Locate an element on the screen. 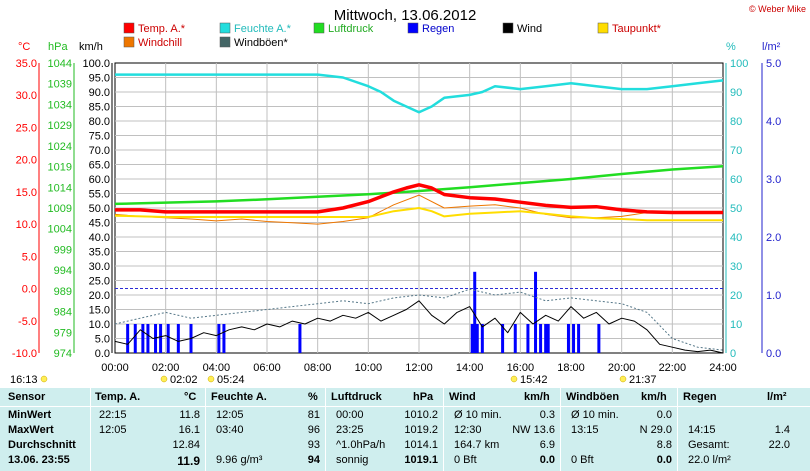 The width and height of the screenshot is (810, 471). table-cell-wind-val: 0.0 is located at coordinates (547, 460).